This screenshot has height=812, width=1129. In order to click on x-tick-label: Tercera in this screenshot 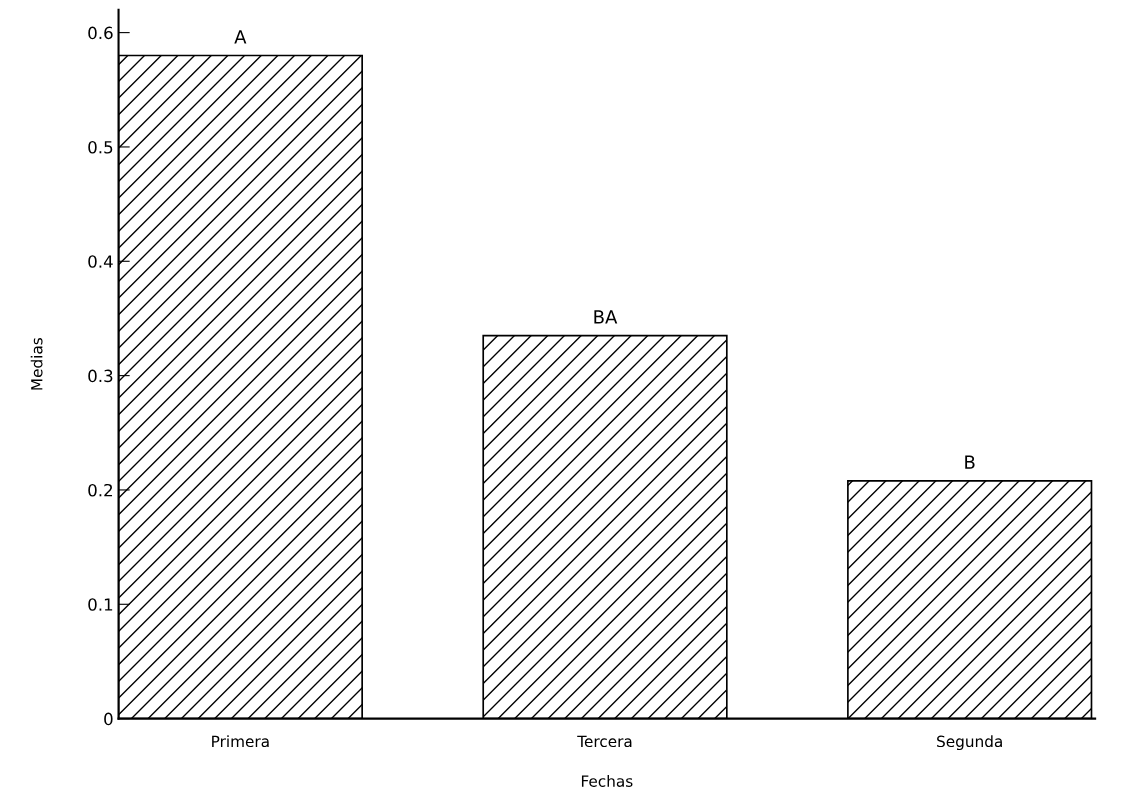, I will do `click(604, 741)`.